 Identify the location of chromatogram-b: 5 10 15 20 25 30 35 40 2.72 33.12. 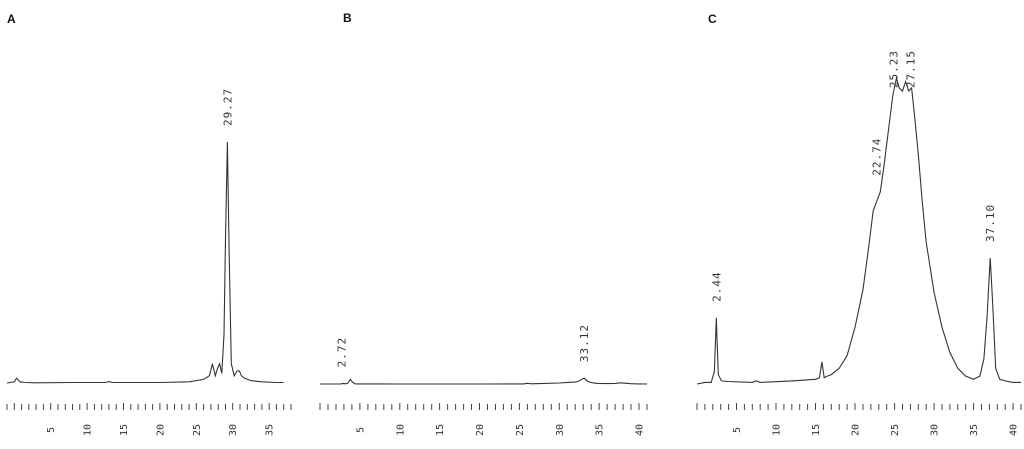
(483, 380).